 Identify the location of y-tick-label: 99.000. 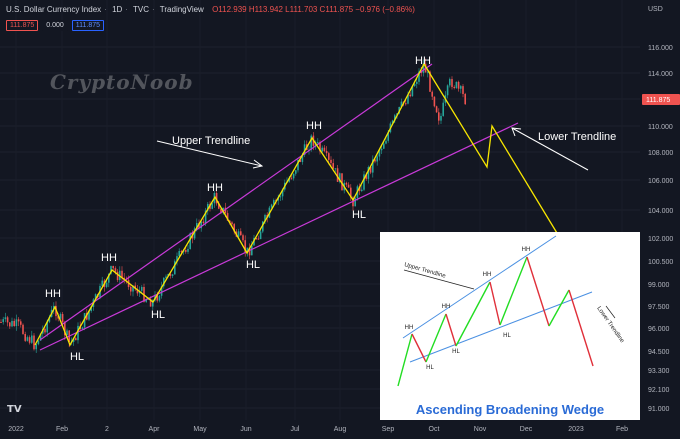
(659, 285).